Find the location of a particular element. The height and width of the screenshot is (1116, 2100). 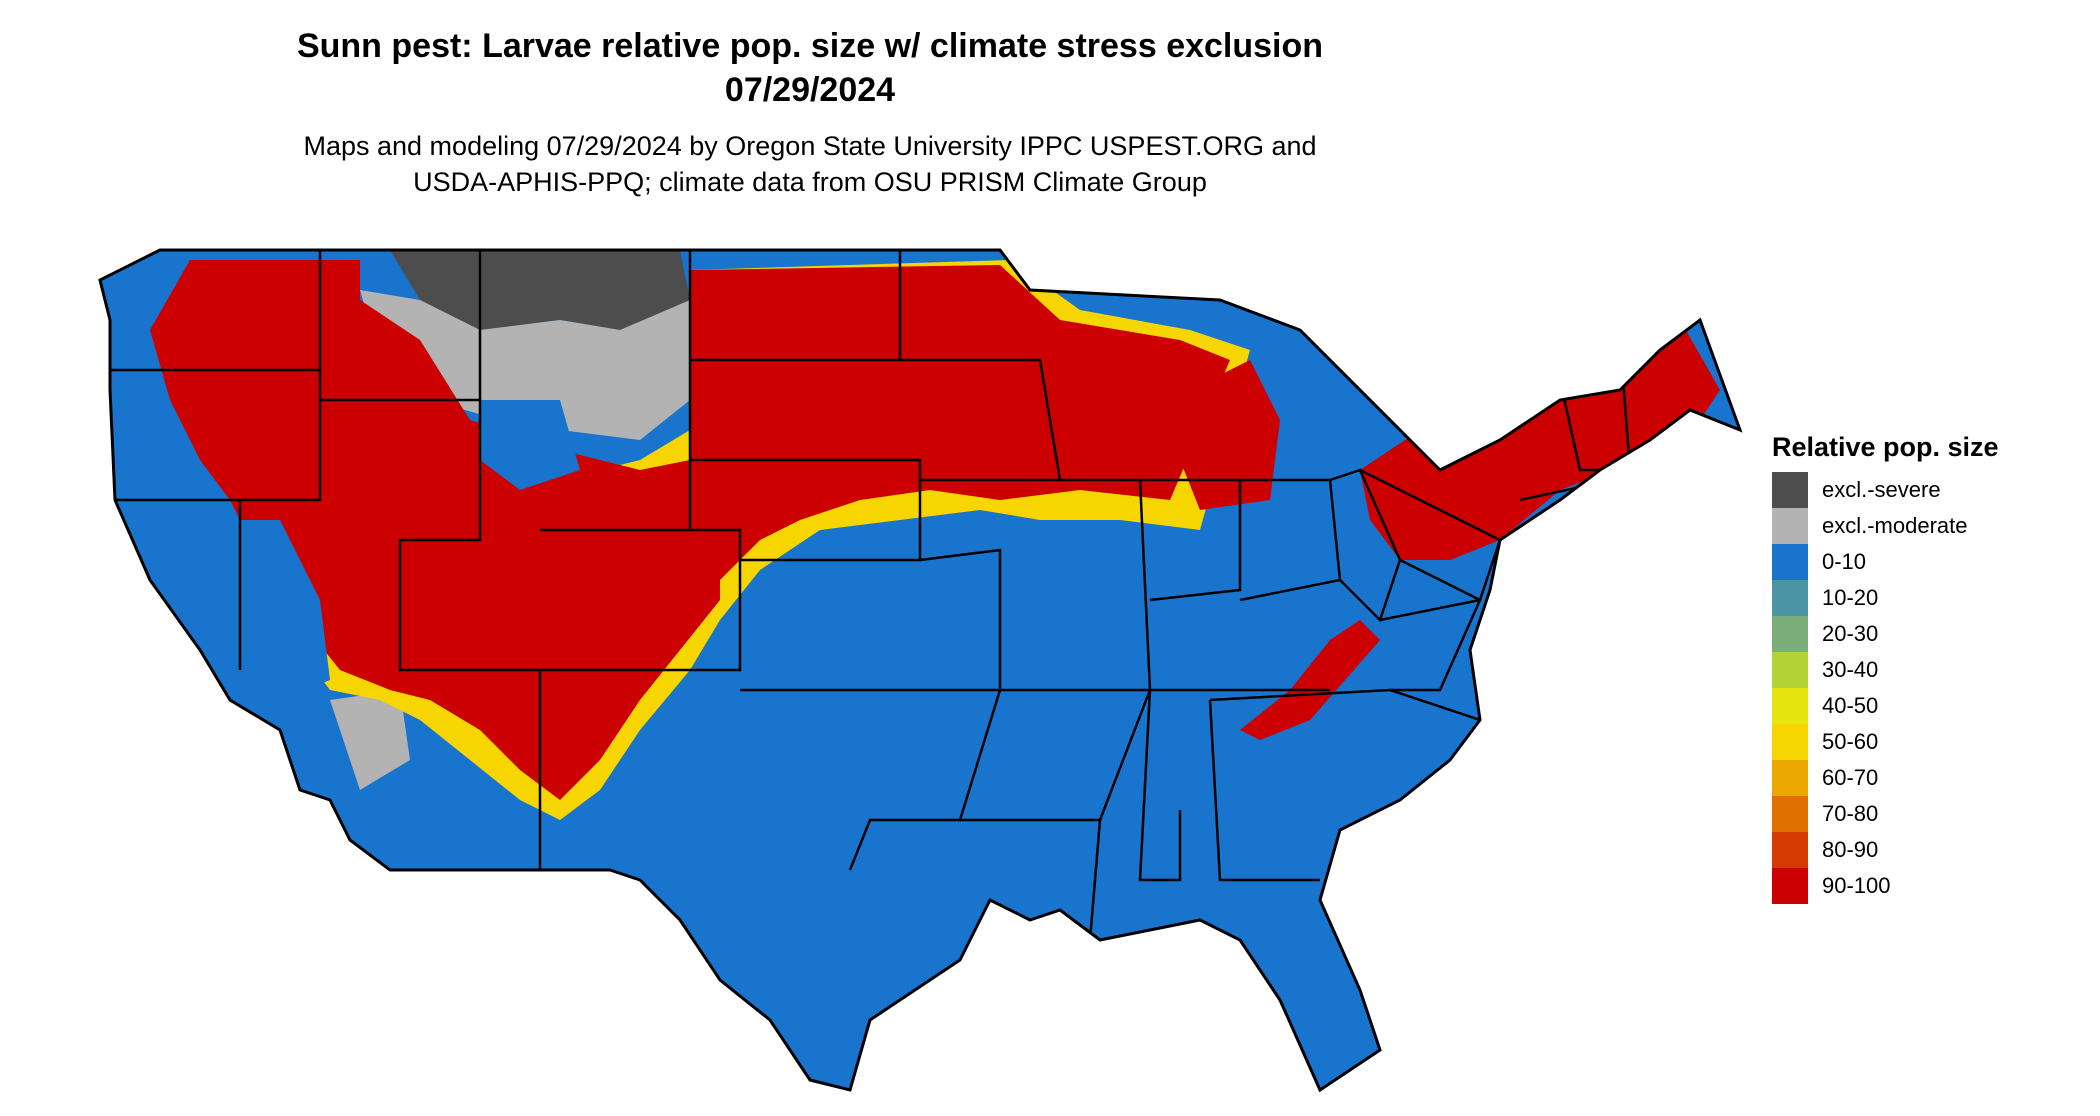

legend-label: 30-40 is located at coordinates (1850, 669).